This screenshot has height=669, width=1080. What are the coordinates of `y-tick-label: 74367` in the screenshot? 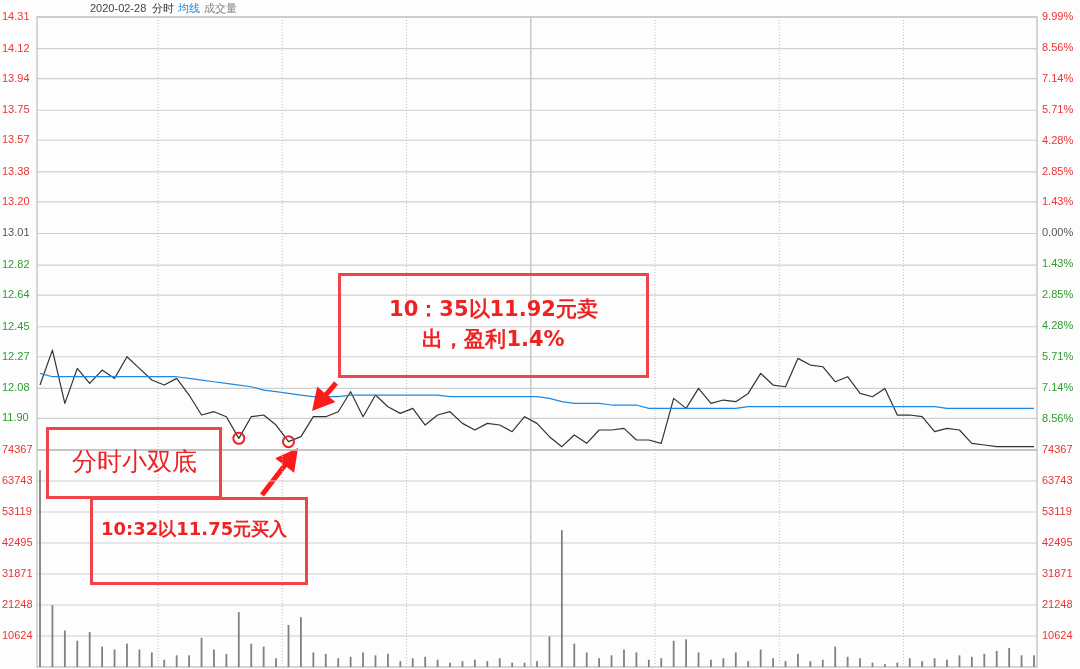 It's located at (17, 448).